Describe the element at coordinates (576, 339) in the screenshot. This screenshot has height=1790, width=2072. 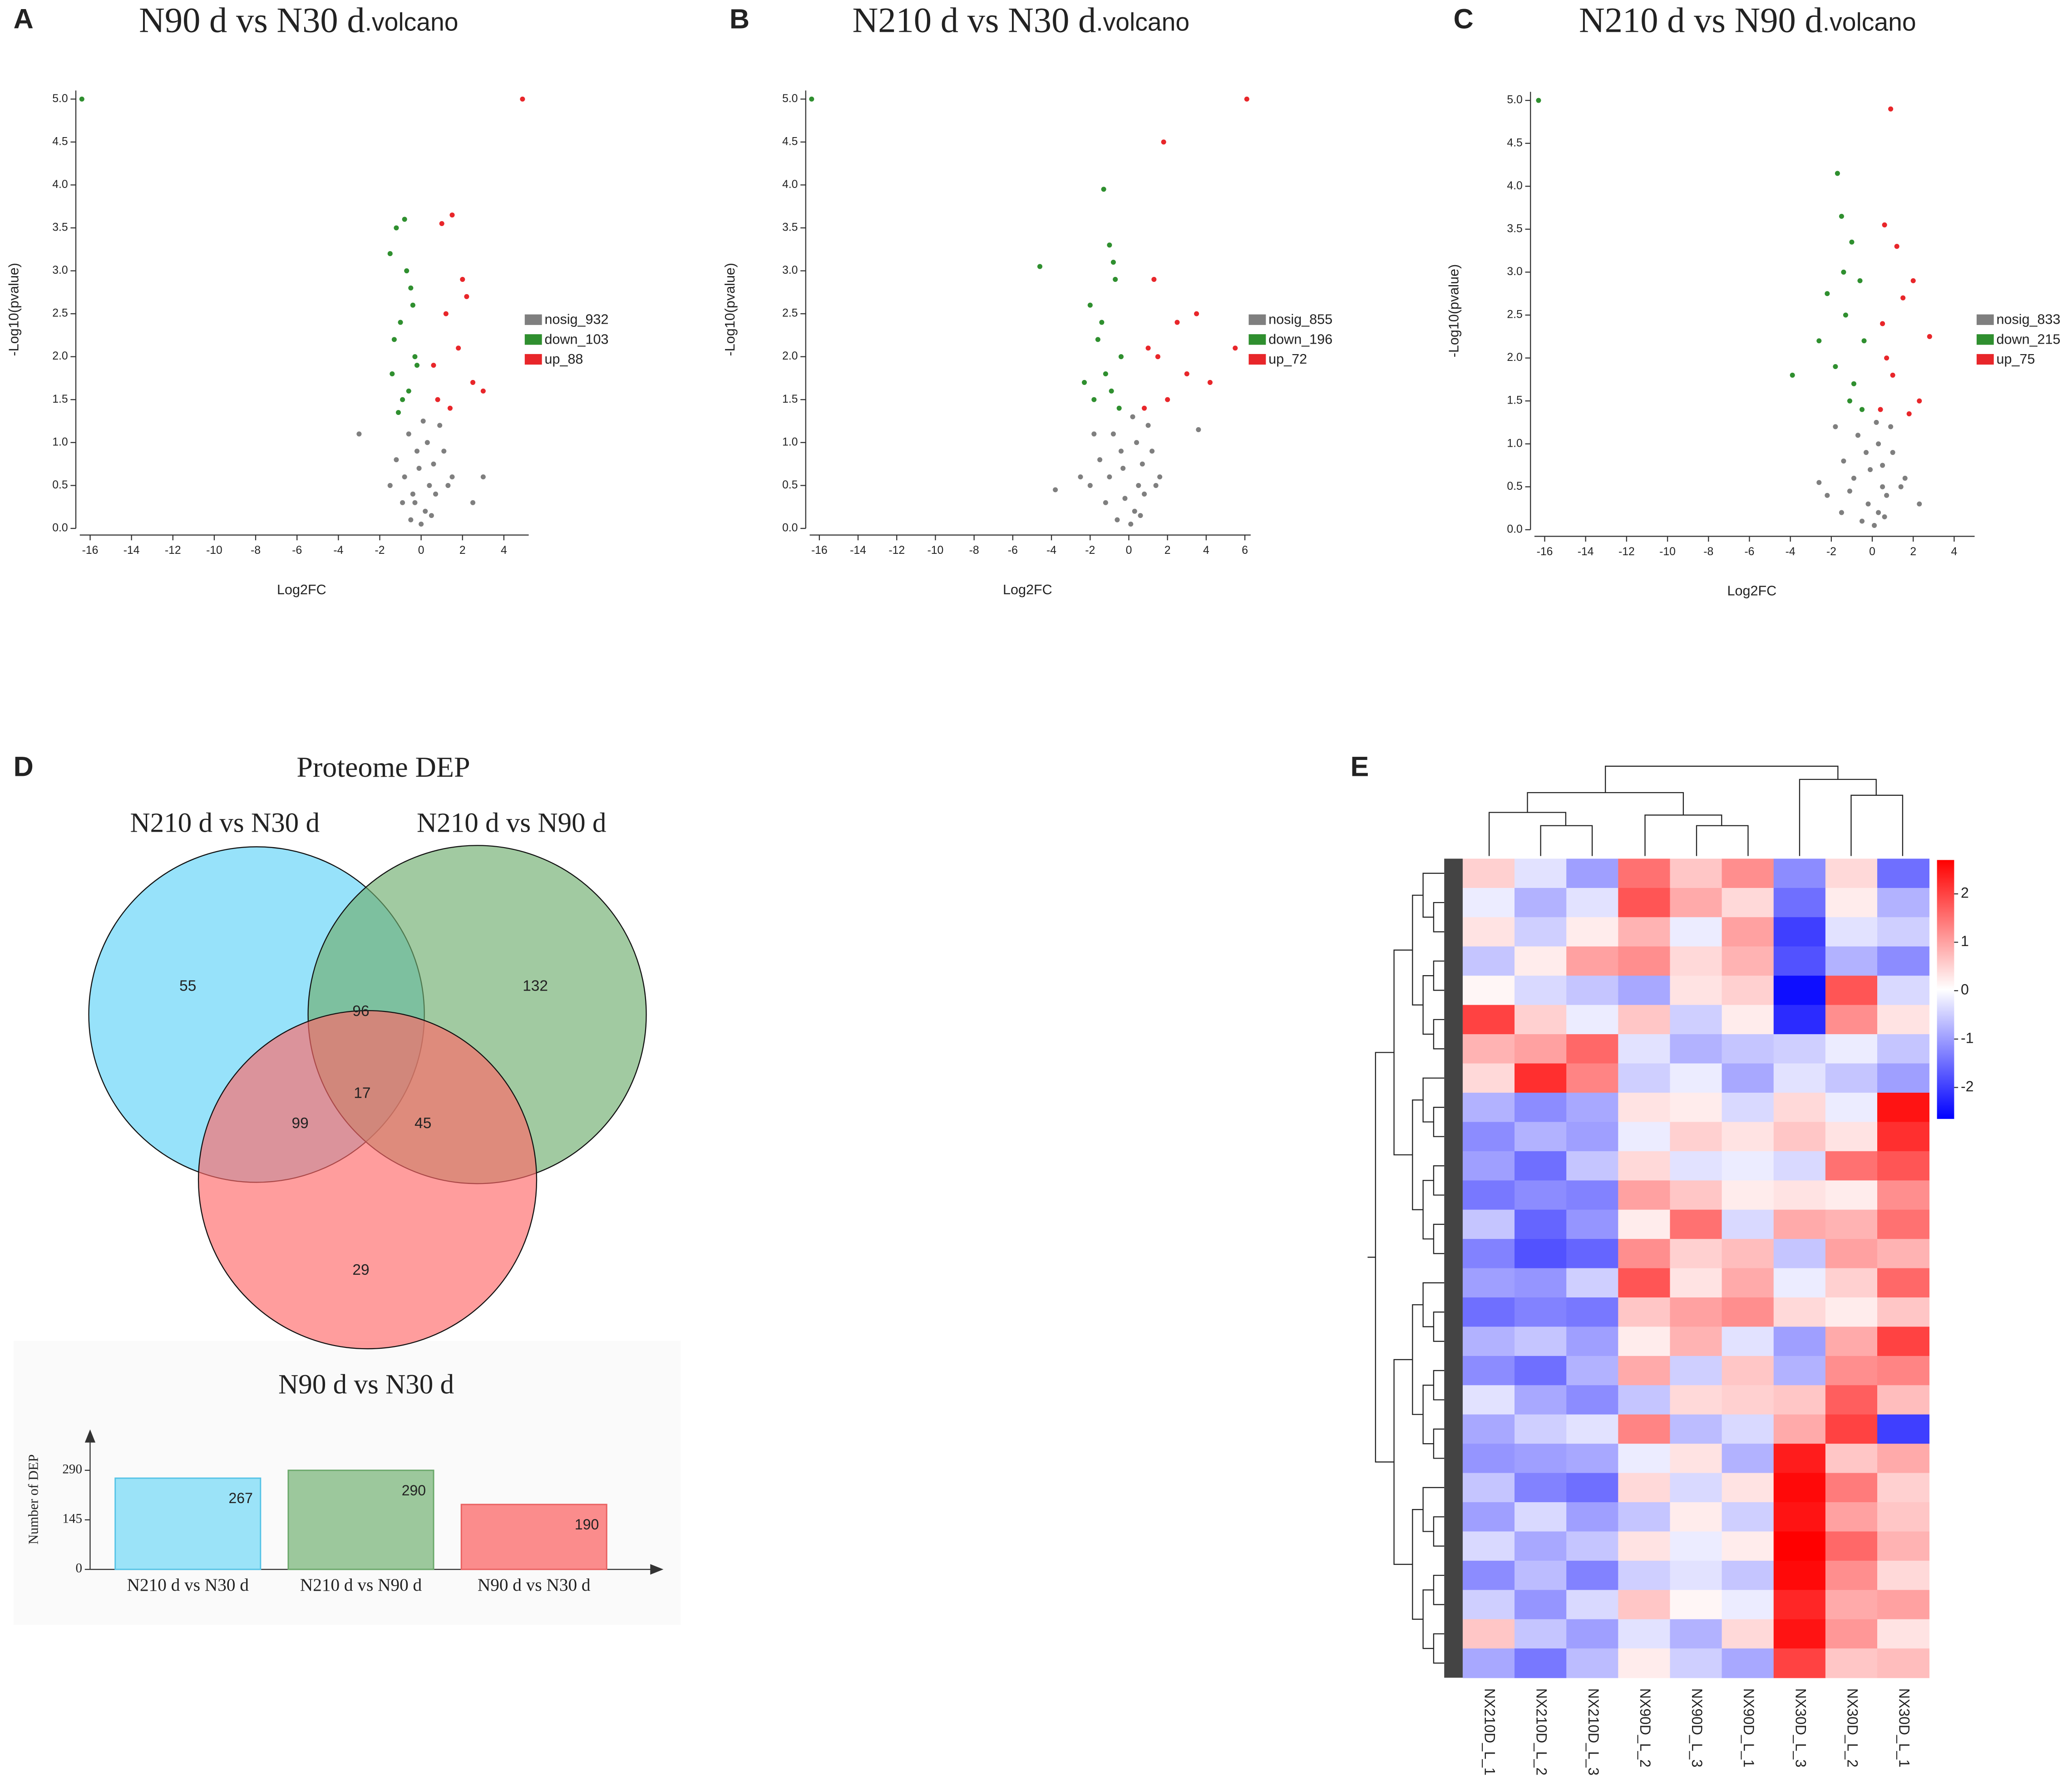
I see `legend-label: down_103` at that location.